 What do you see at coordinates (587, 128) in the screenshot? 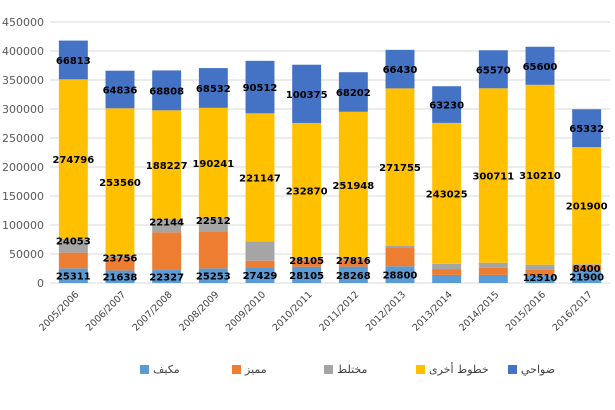
I see `bar-segment-2016-2017-s4` at bounding box center [587, 128].